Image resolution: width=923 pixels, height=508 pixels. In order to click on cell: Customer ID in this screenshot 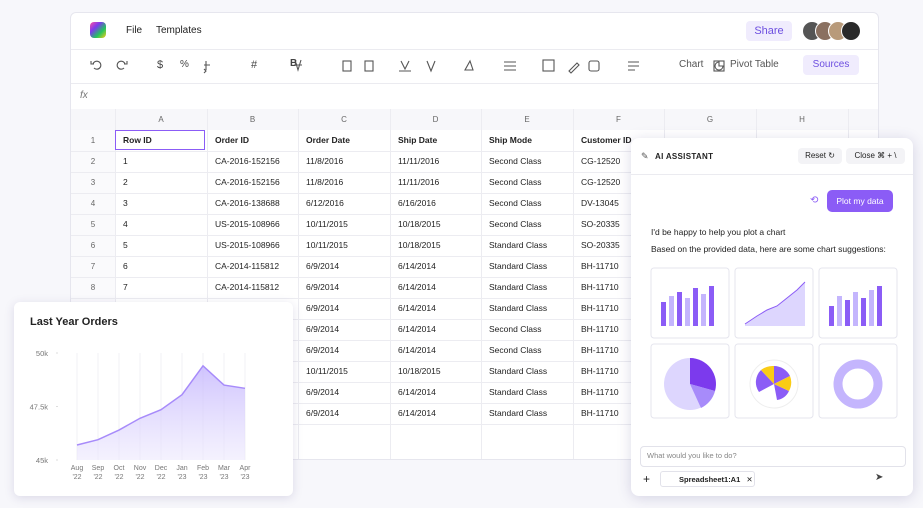, I will do `click(606, 140)`.